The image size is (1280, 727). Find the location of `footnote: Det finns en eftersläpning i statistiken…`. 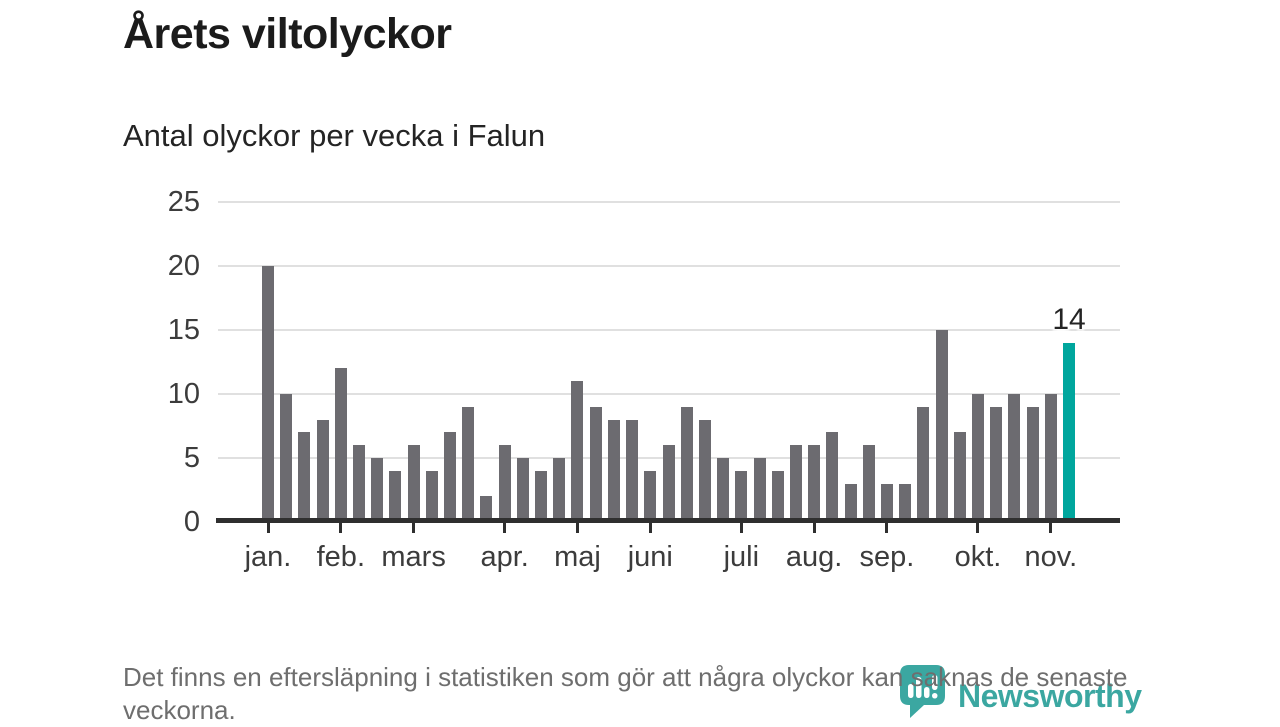

footnote: Det finns en eftersläpning i statistiken… is located at coordinates (625, 693).